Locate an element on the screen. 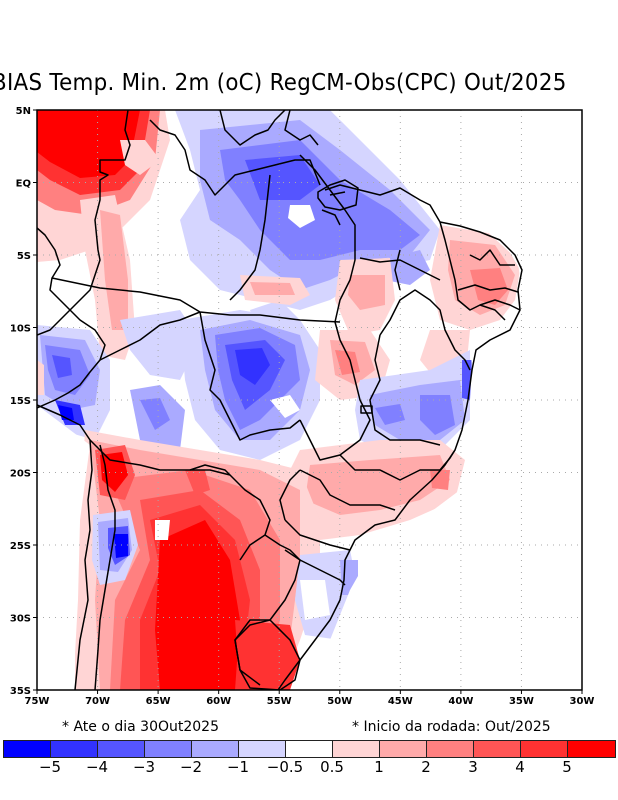  colorbar-level-label: 2 is located at coordinates (426, 767).